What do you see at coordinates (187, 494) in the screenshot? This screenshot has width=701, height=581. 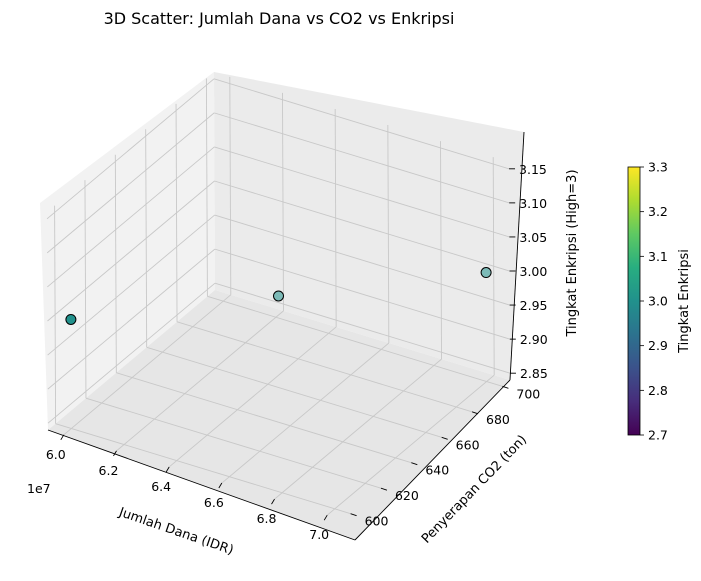 I see `x-tick-labels: 6.0 6.2 6.4 6.6 6.8 7.0` at bounding box center [187, 494].